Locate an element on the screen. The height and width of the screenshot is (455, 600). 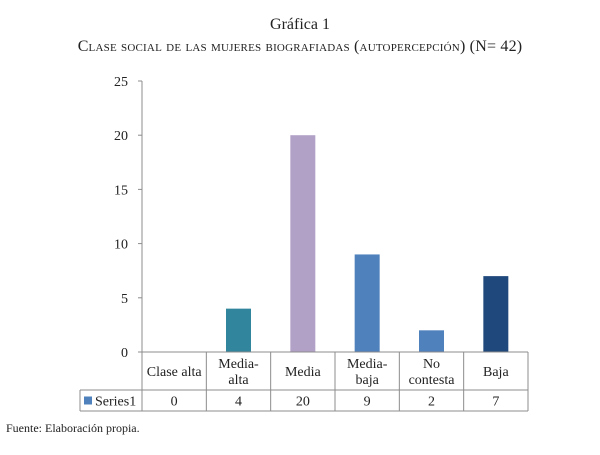
data-value-label: 20 is located at coordinates (303, 402).